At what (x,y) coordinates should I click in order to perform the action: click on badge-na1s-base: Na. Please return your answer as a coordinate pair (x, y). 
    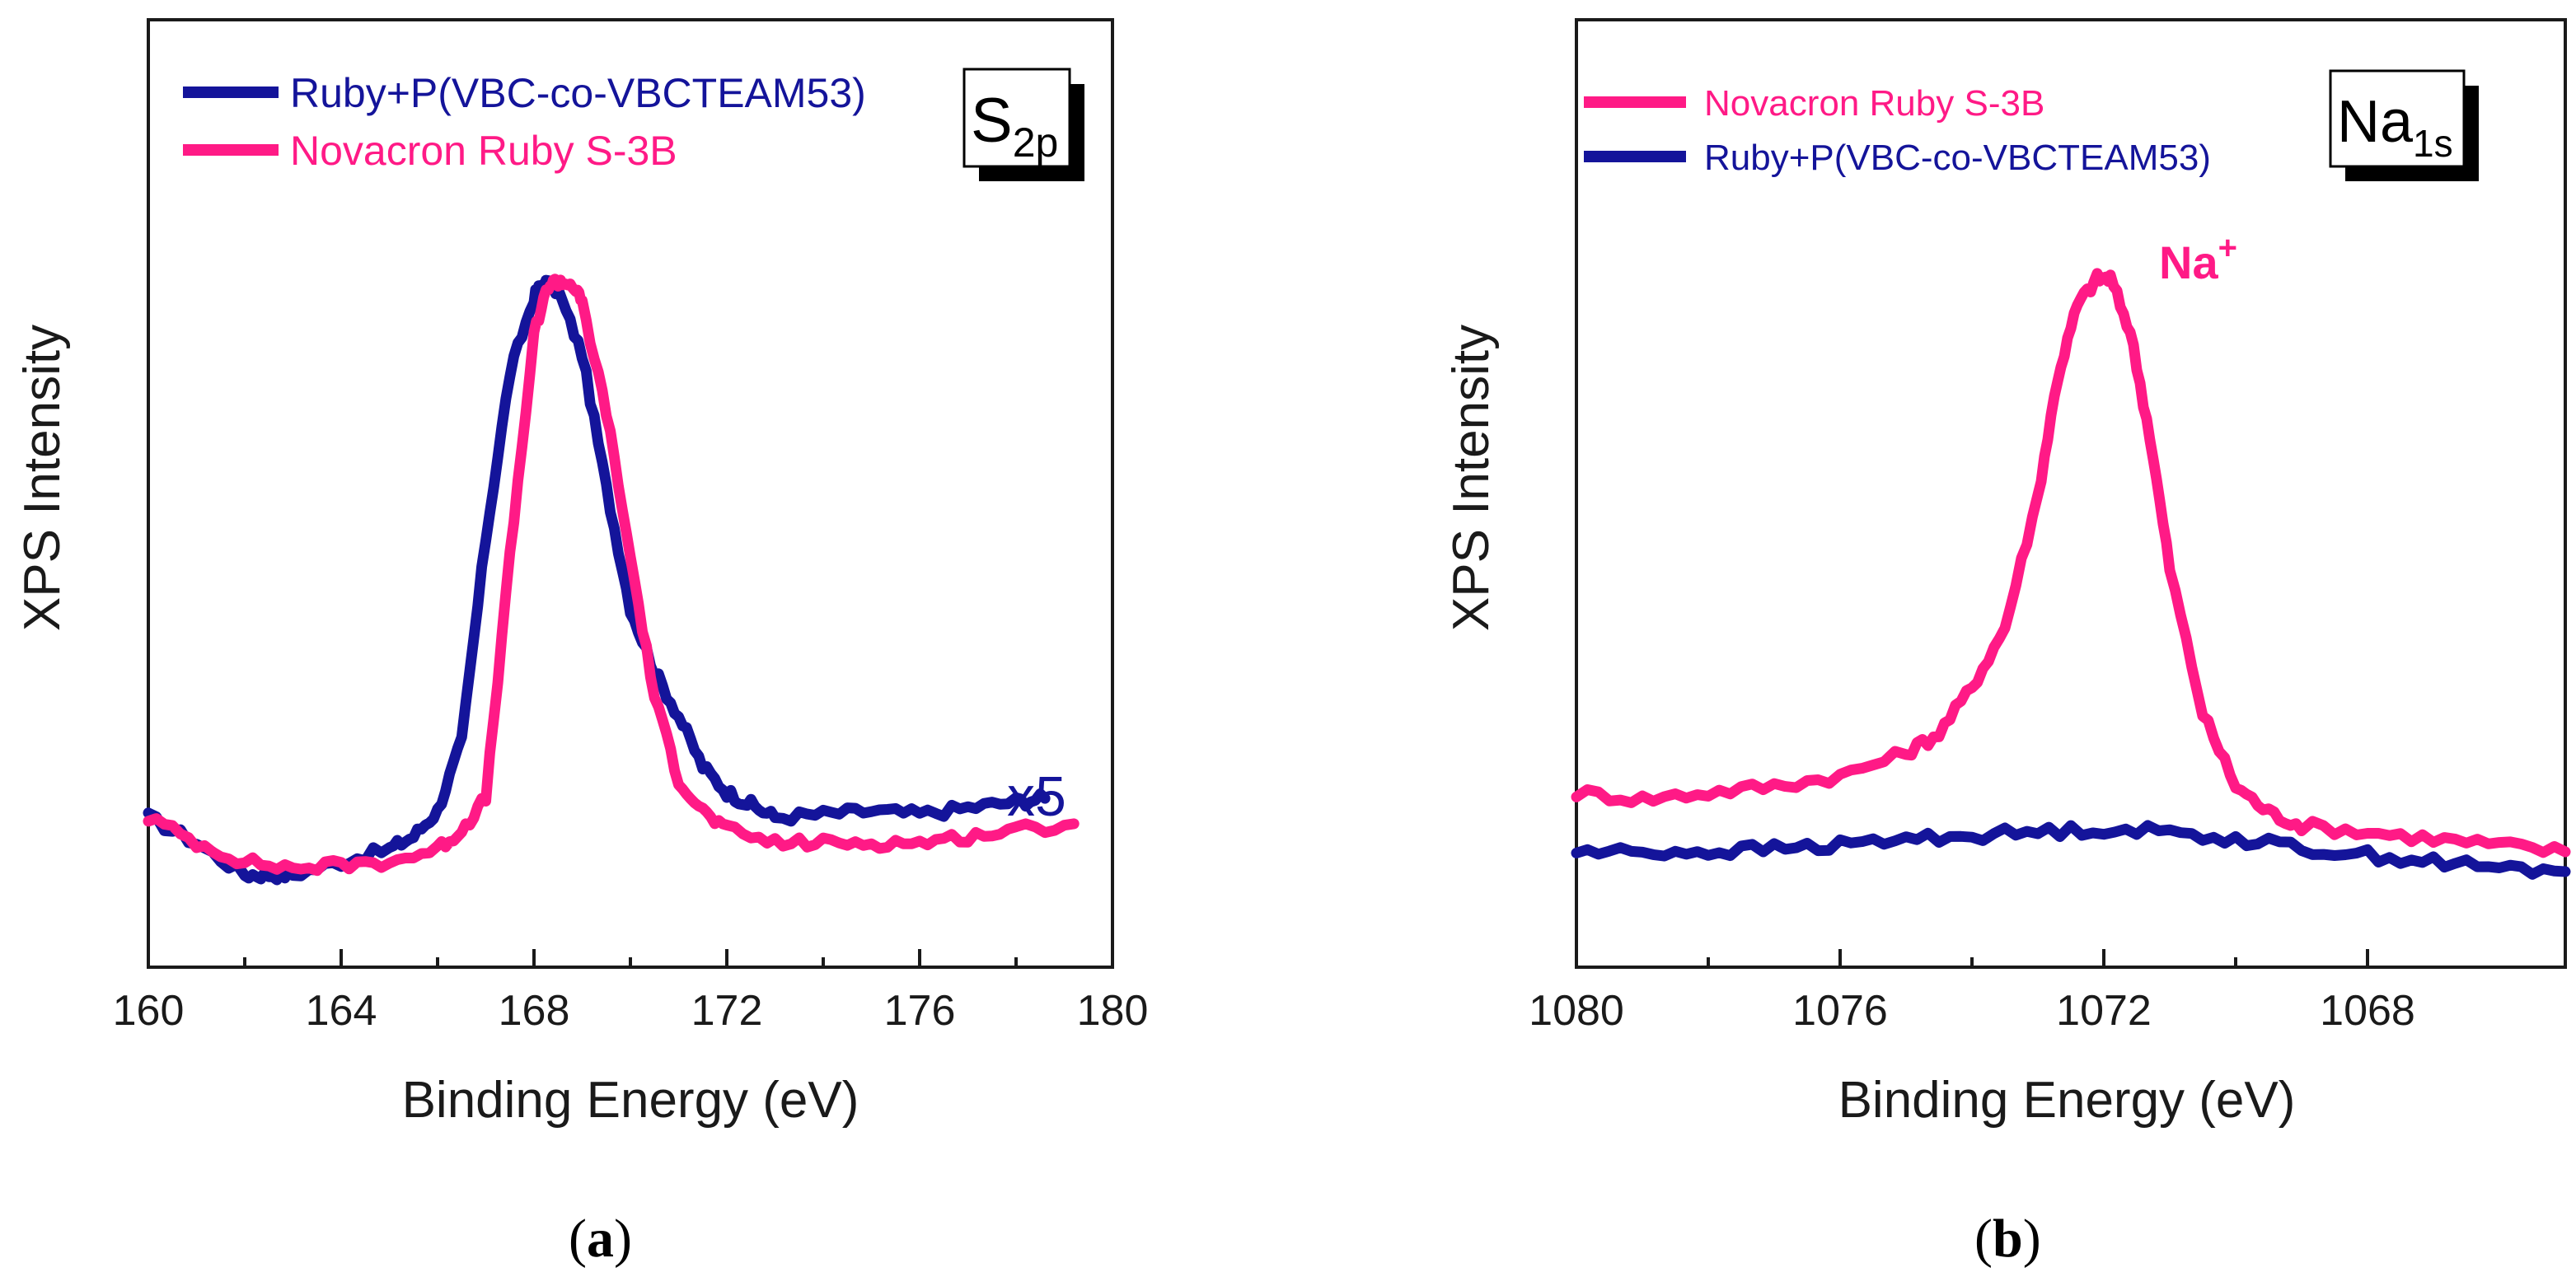
    Looking at the image, I should click on (2375, 122).